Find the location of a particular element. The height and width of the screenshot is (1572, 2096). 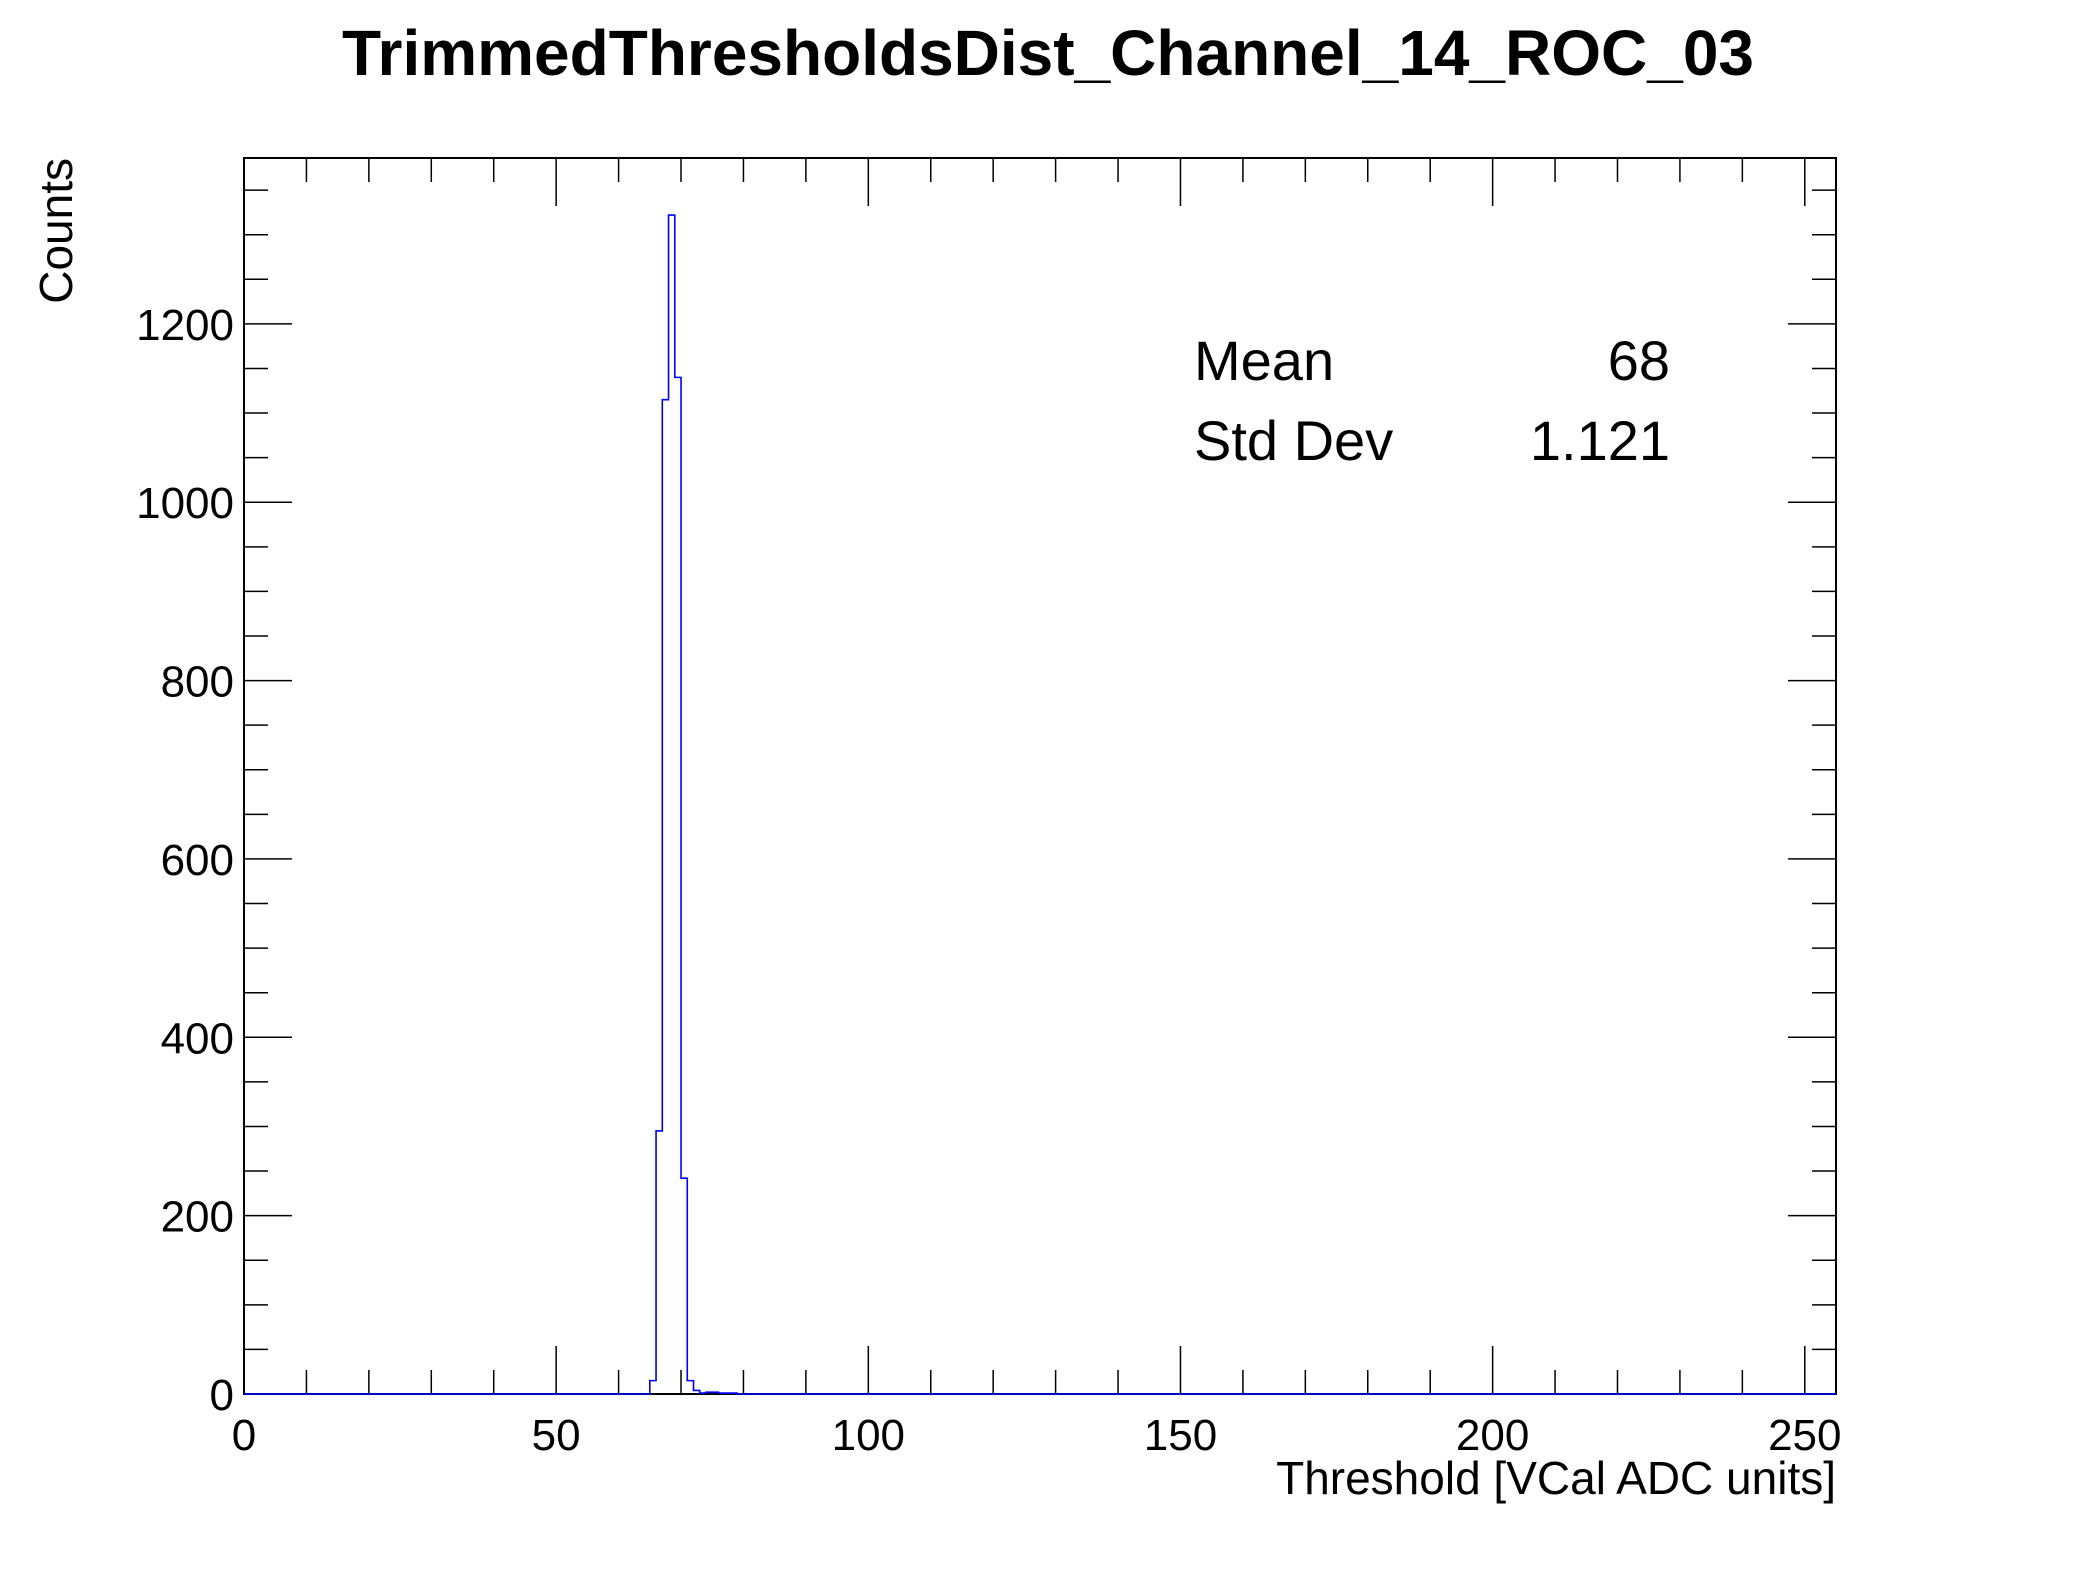

x-tick-label: 50 is located at coordinates (556, 1435).